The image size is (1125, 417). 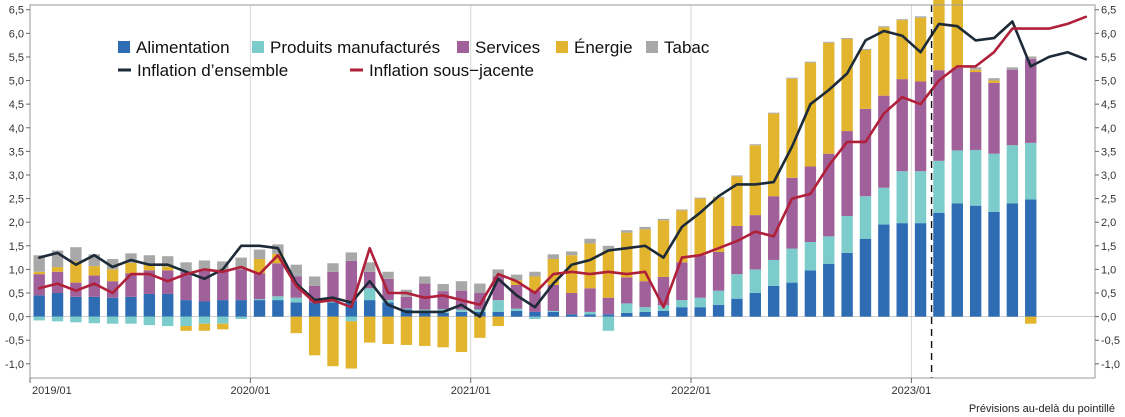 What do you see at coordinates (1108, 318) in the screenshot?
I see `y-tick-label-right: 0,0` at bounding box center [1108, 318].